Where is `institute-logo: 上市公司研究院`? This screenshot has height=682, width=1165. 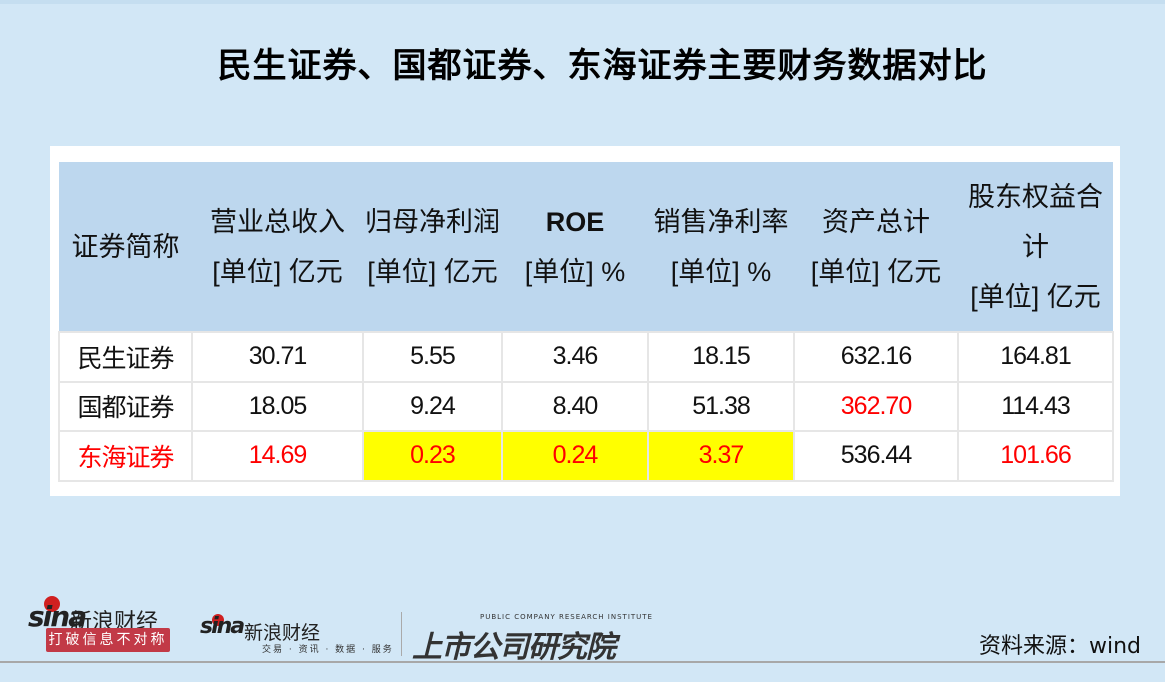 institute-logo: 上市公司研究院 is located at coordinates (514, 647).